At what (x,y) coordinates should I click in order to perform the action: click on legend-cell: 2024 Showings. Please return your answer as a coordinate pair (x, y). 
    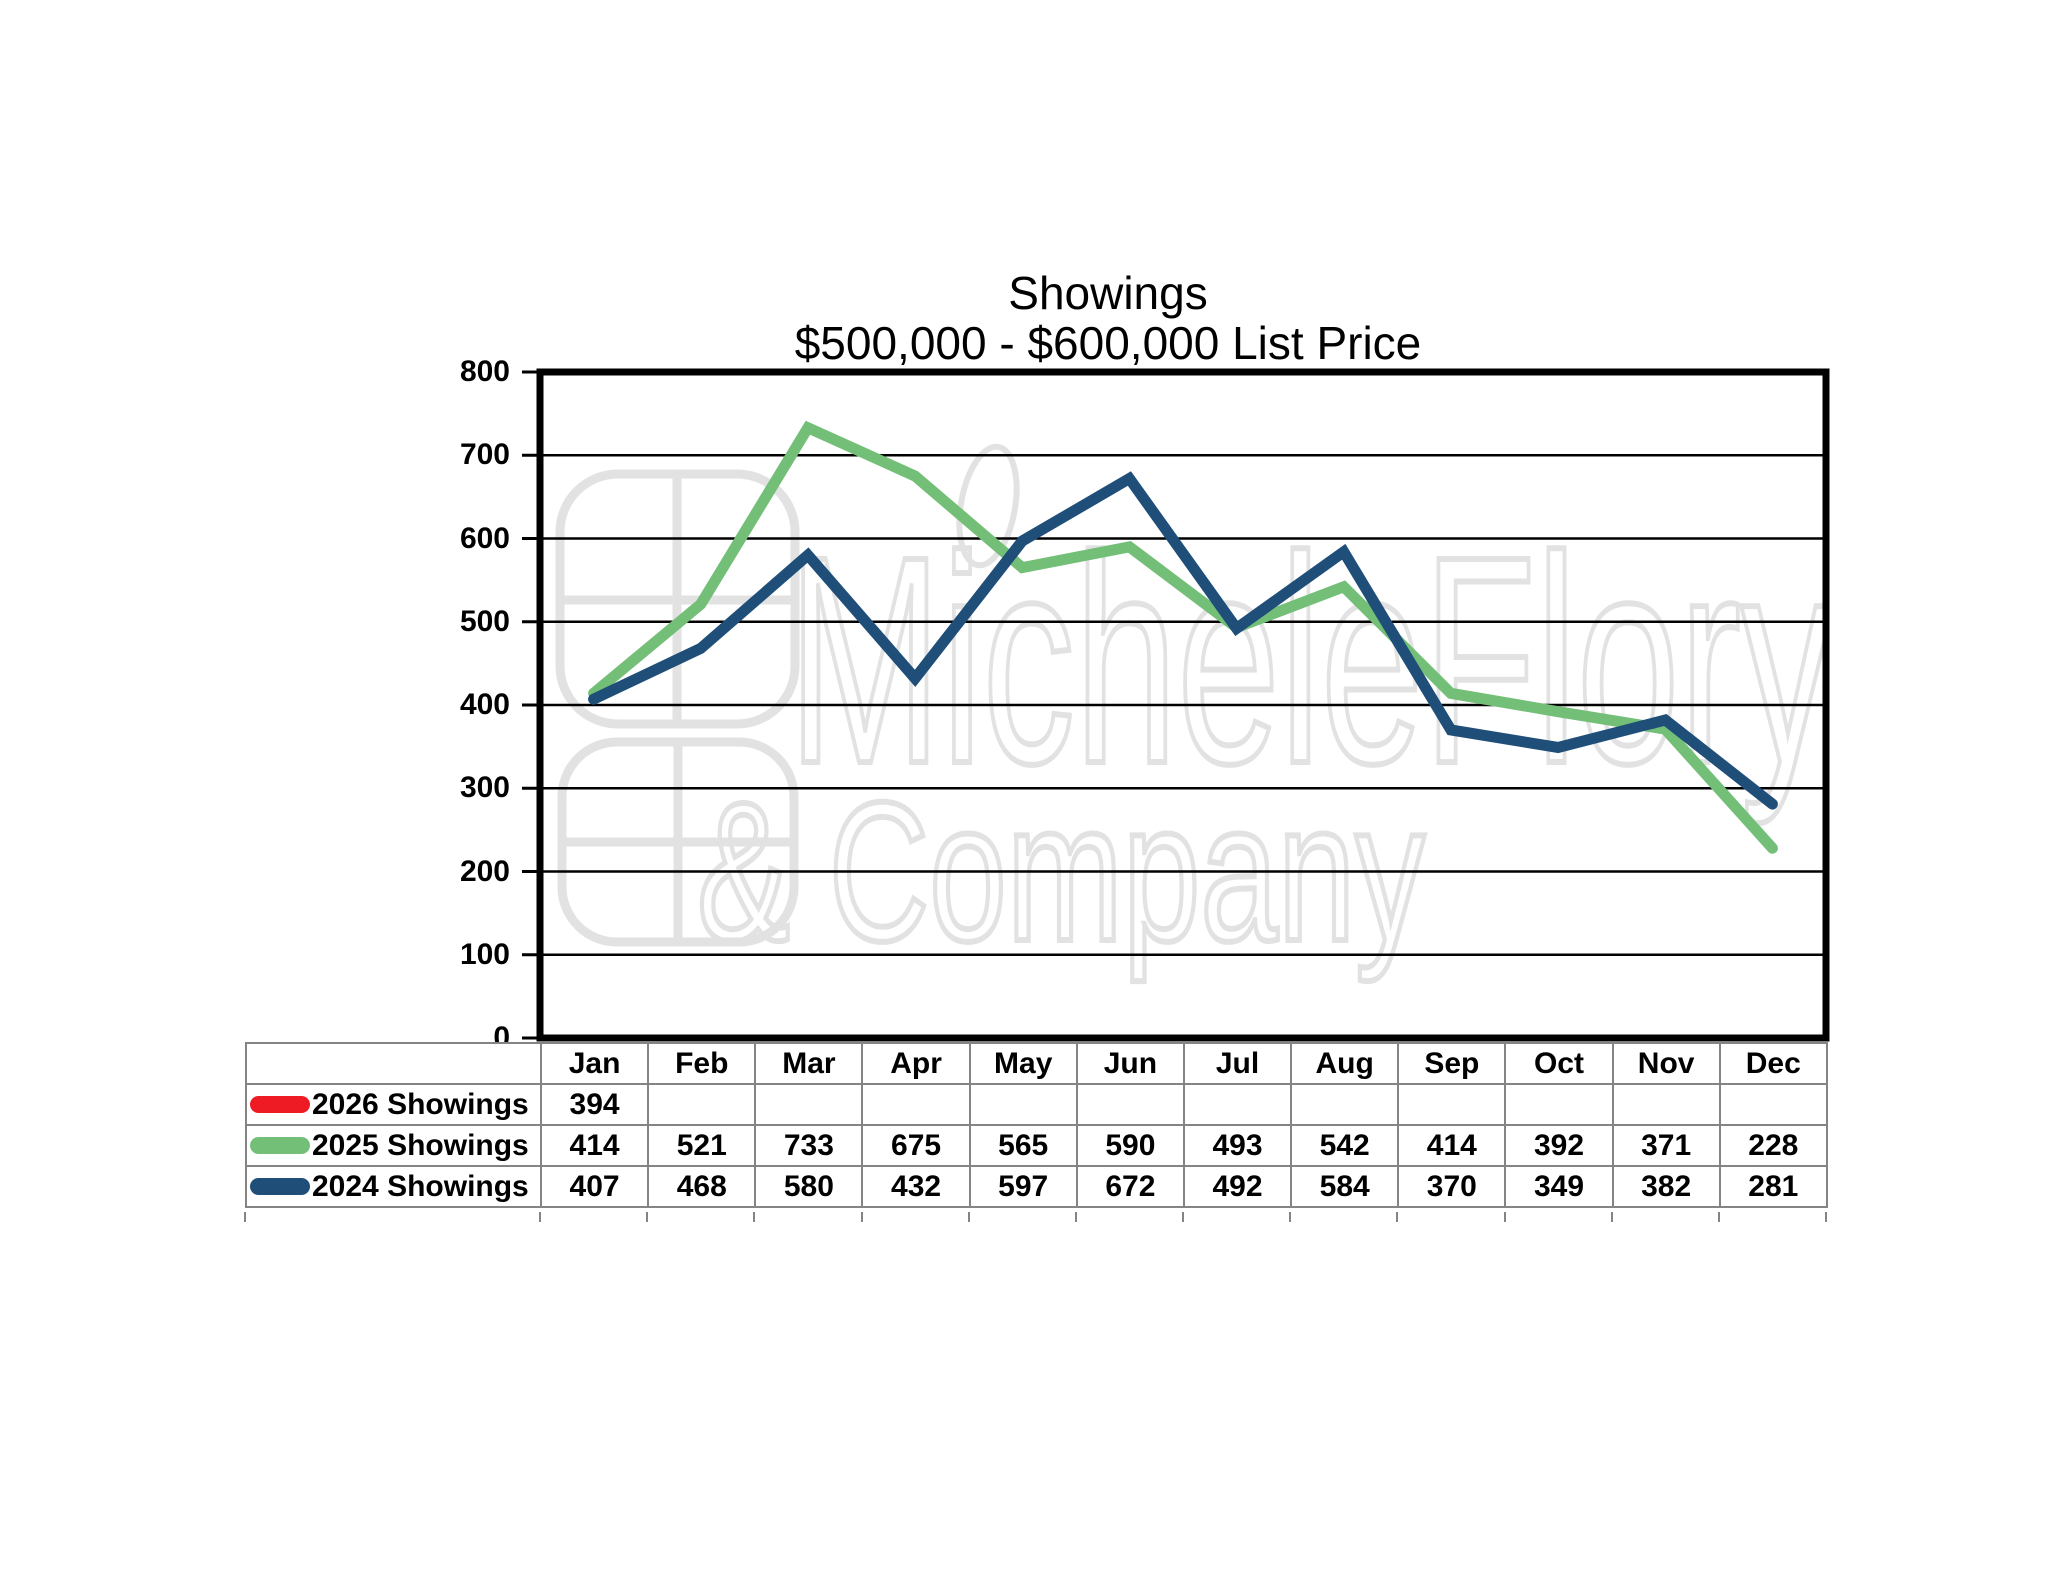
    Looking at the image, I should click on (393, 1186).